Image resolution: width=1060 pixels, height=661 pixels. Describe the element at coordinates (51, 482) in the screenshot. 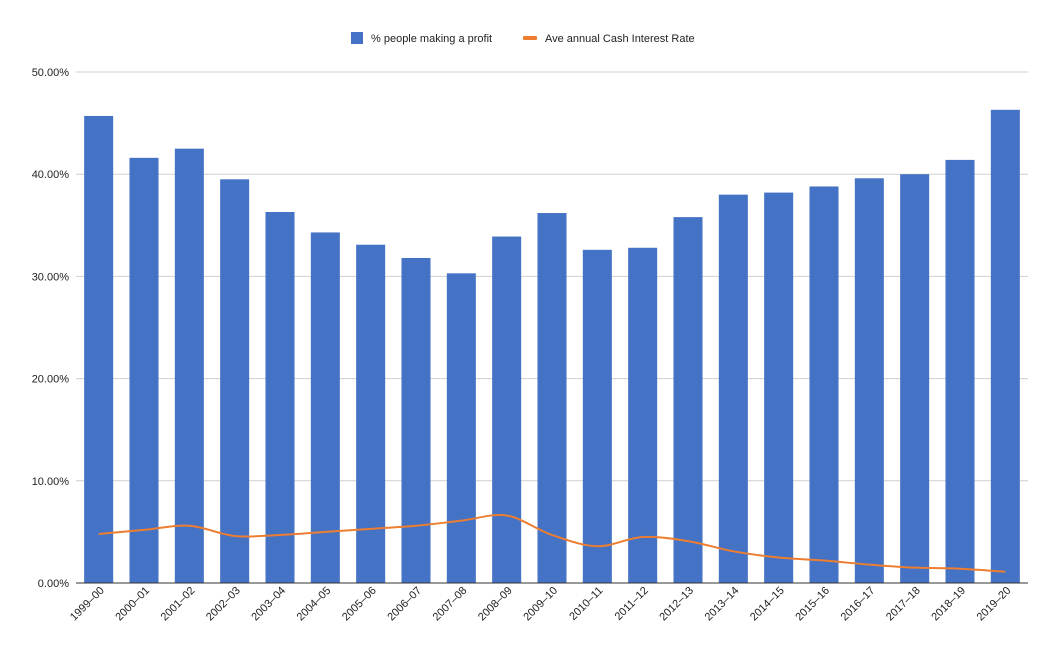

I see `y-tick-label: 10.00%` at that location.